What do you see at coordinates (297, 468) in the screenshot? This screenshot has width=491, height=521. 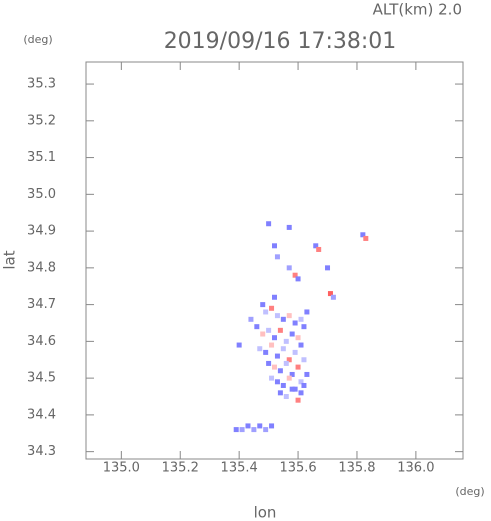 I see `x-tick-label: 135.6` at bounding box center [297, 468].